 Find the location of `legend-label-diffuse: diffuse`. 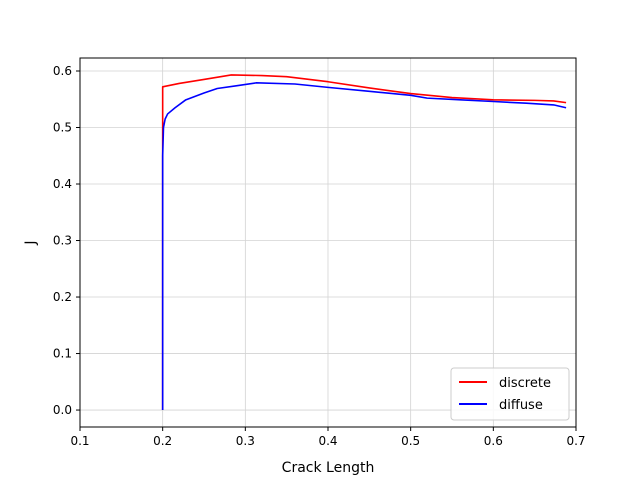

legend-label-diffuse: diffuse is located at coordinates (521, 405).